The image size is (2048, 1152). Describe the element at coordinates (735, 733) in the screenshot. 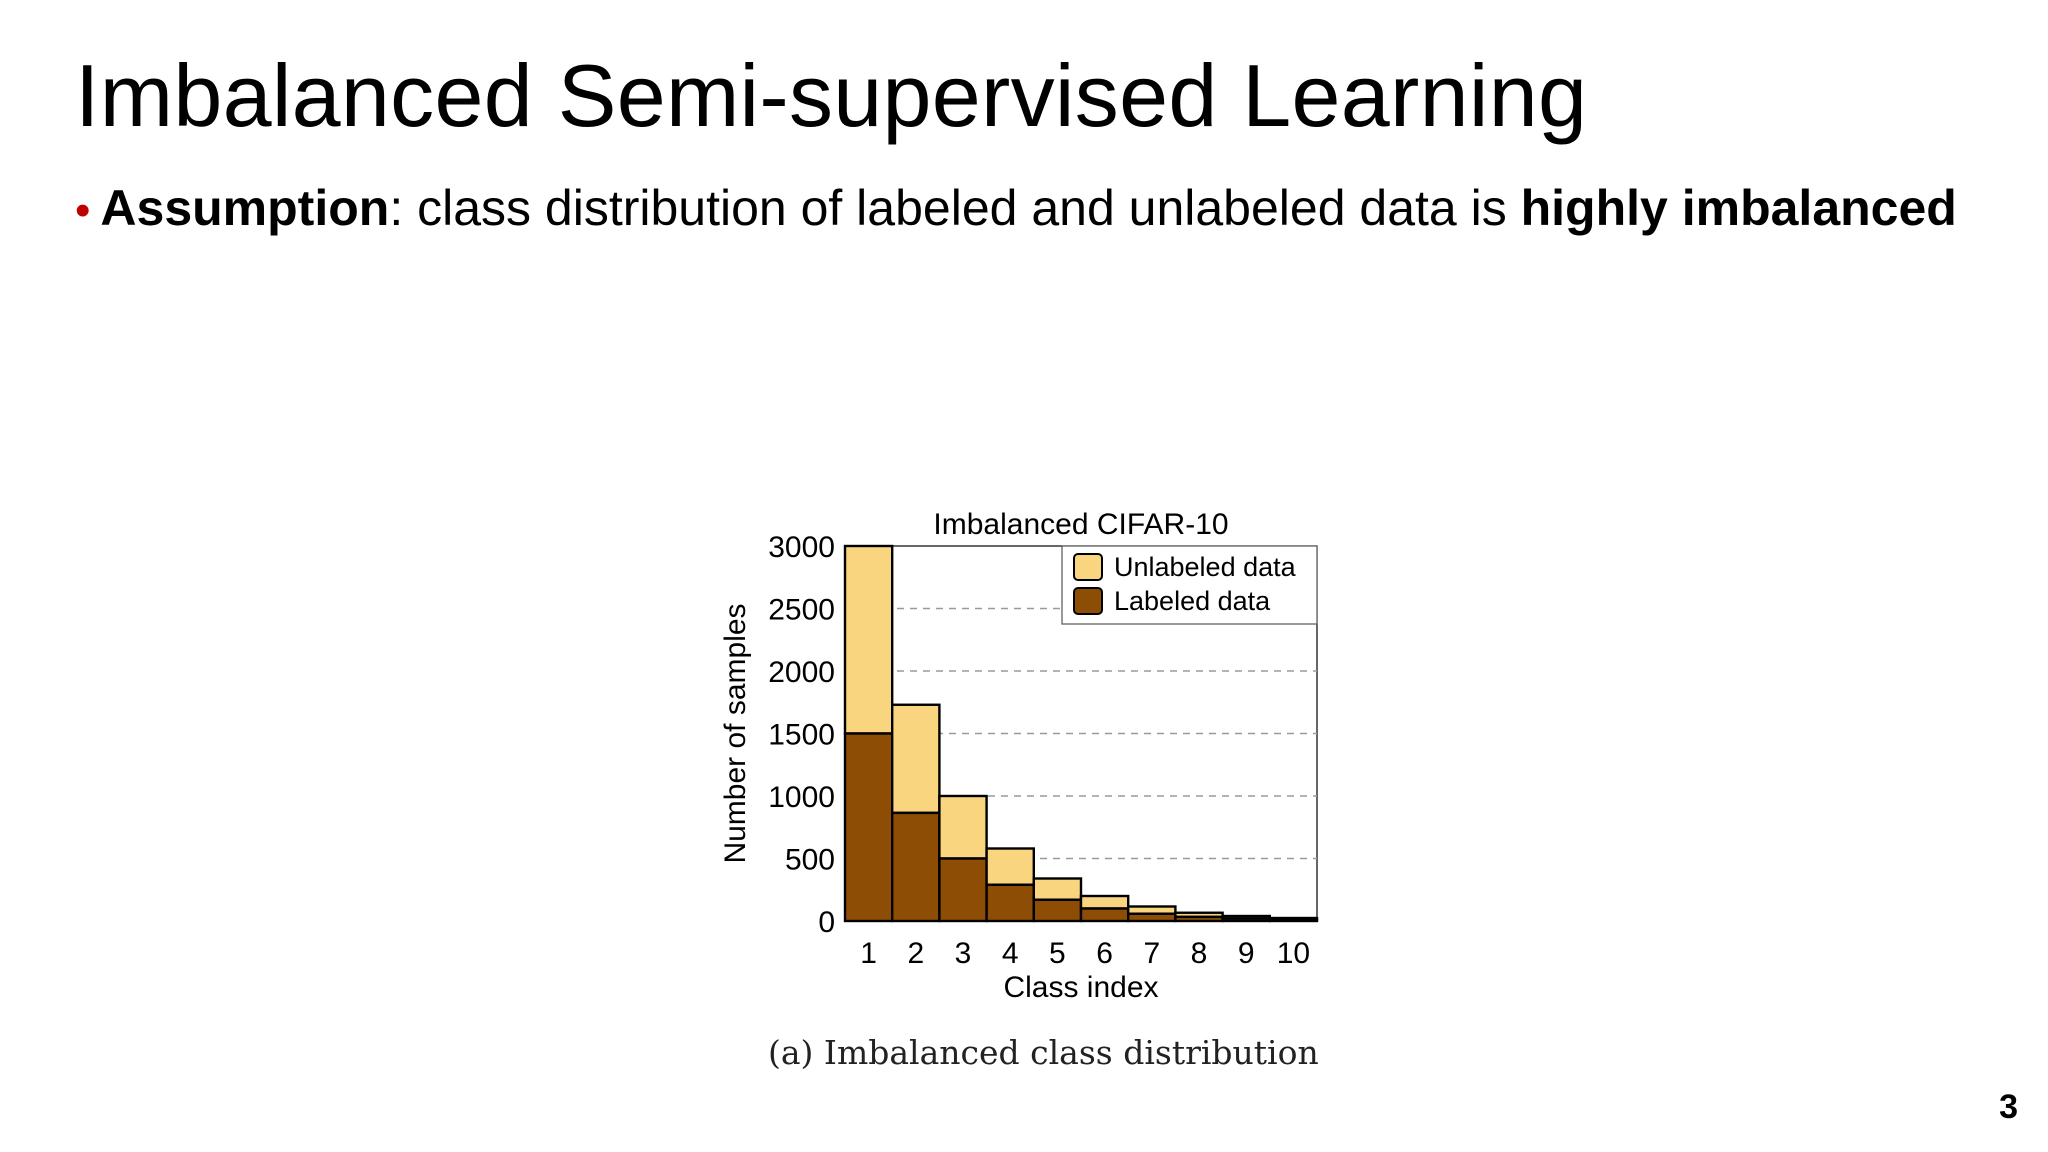

I see `y-axis-label: Number of samples` at that location.